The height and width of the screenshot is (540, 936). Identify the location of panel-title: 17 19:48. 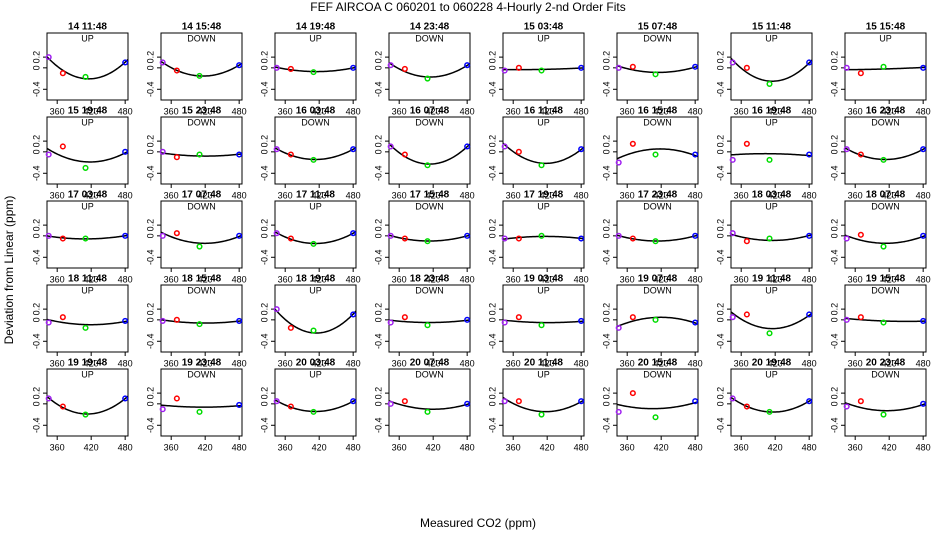
(544, 195).